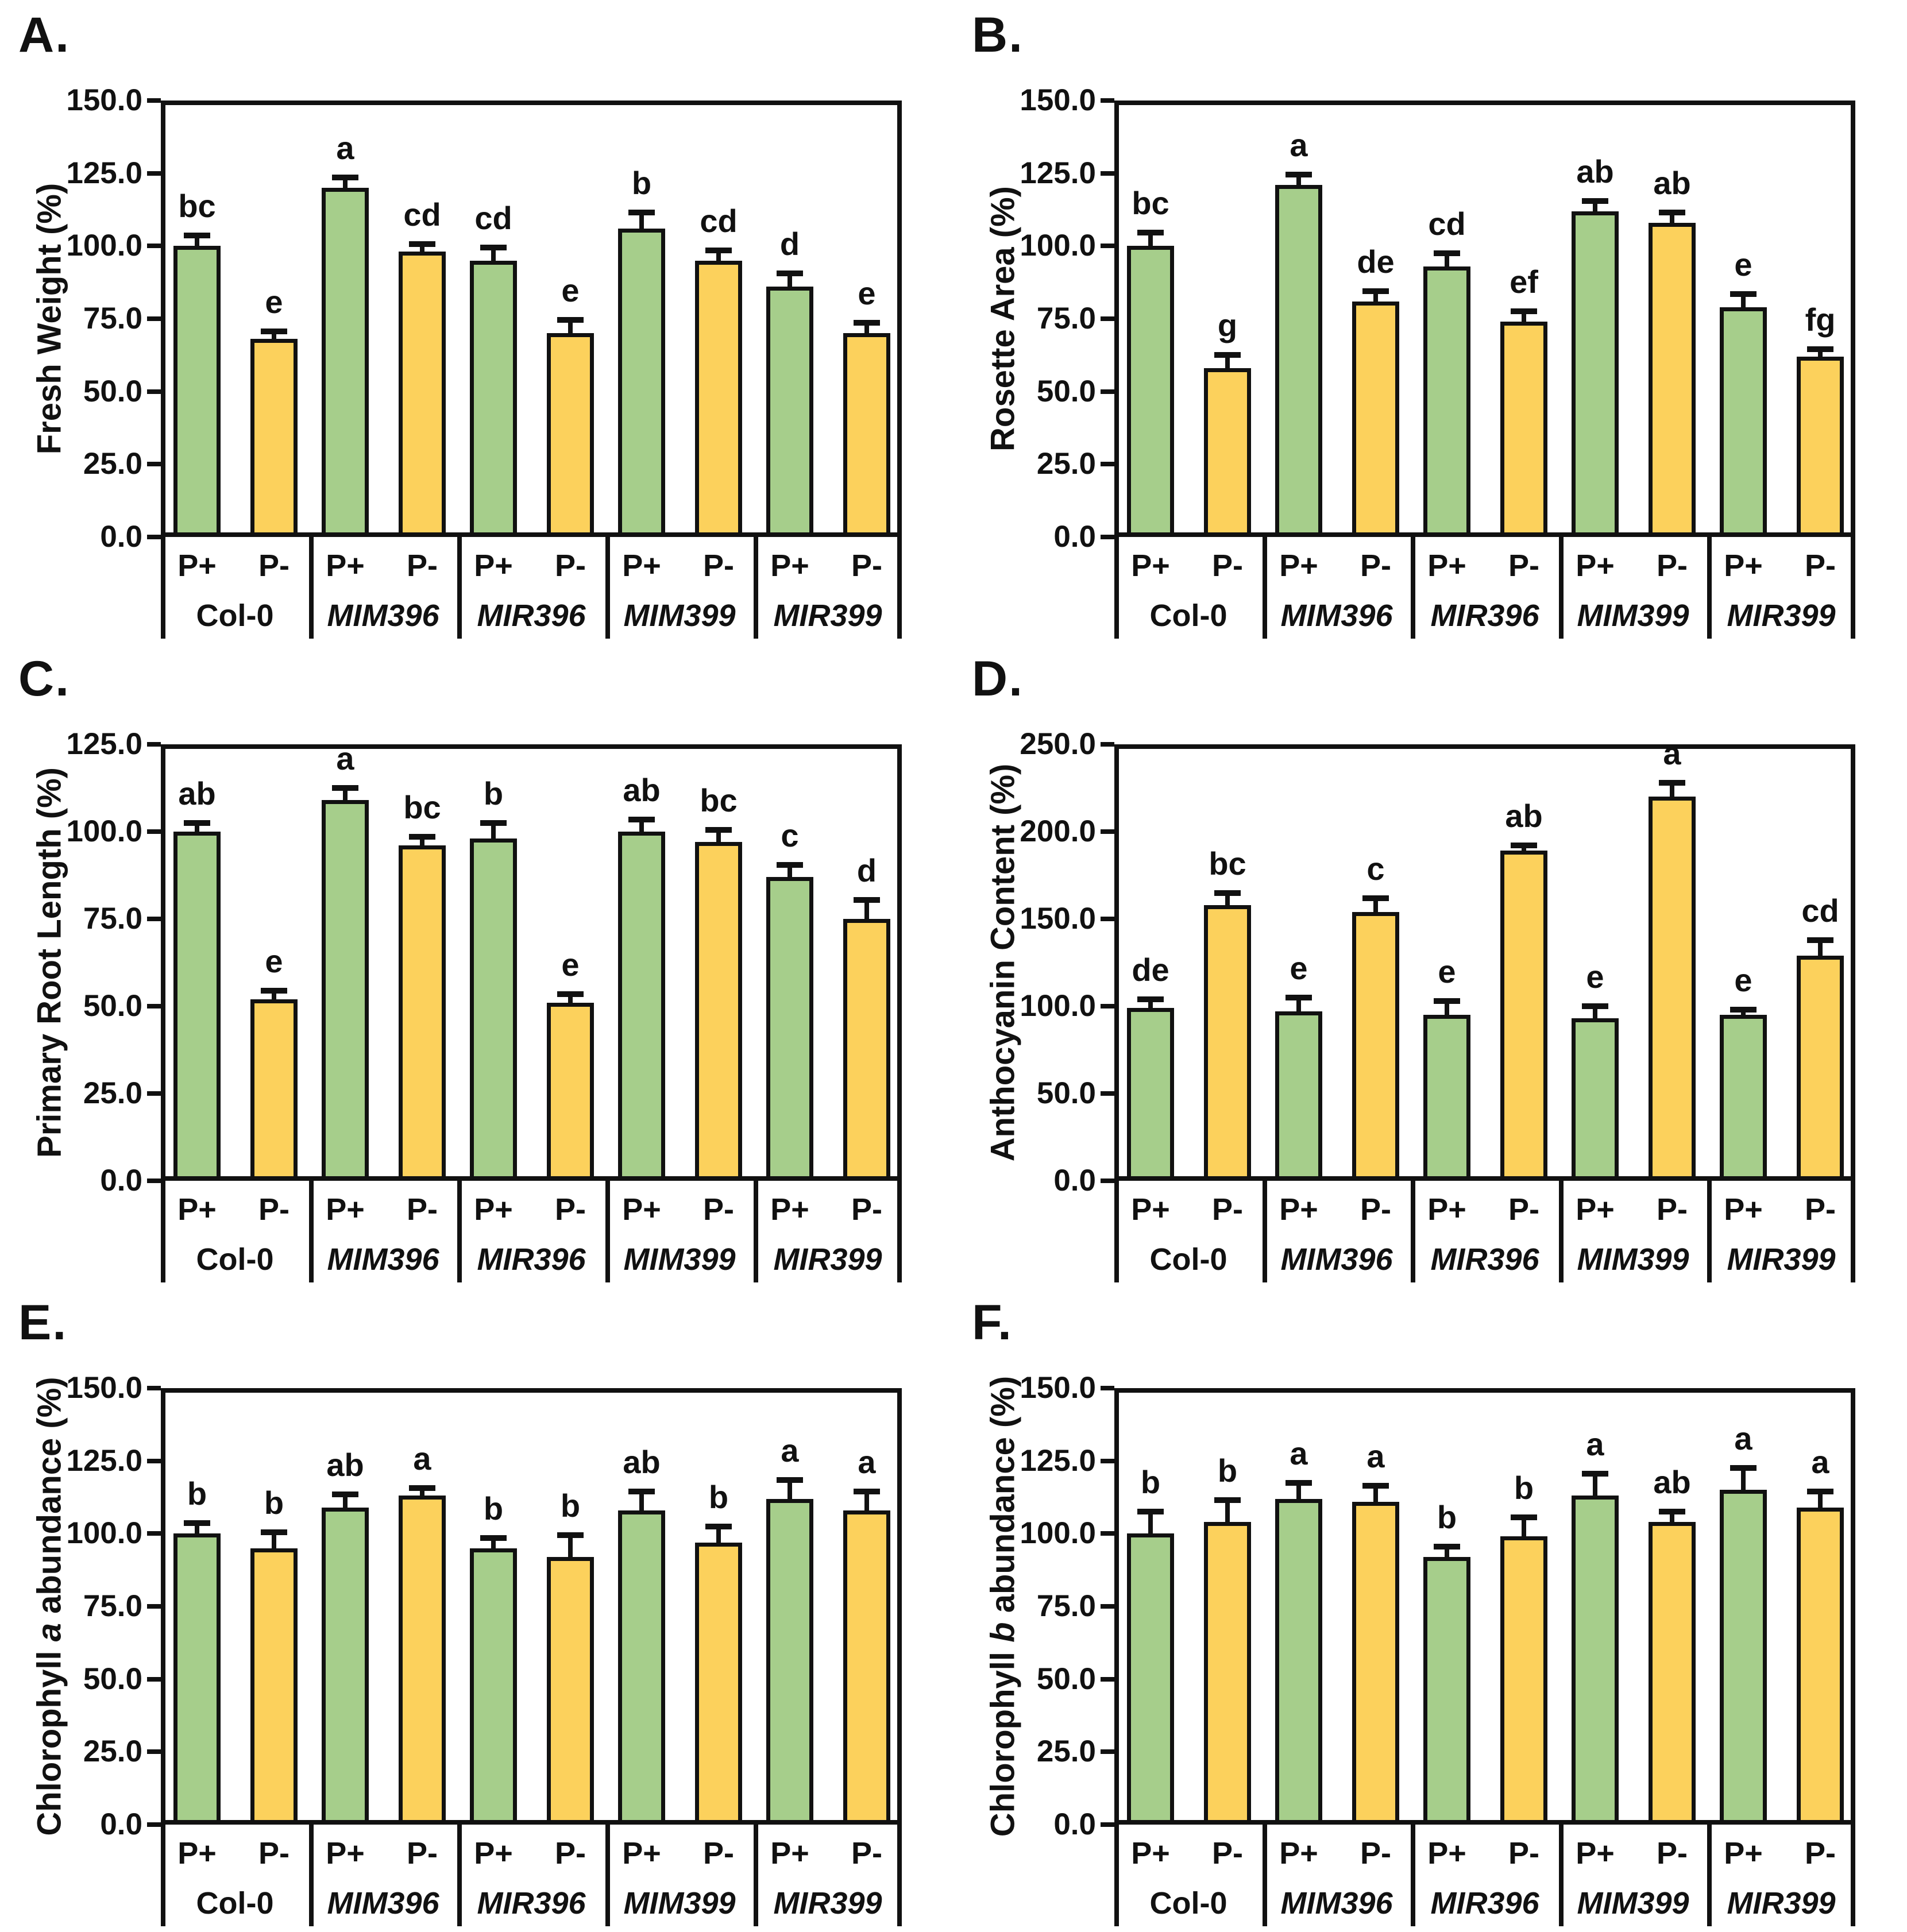  I want to click on genotype-label: MIR396, so click(1484, 1259).